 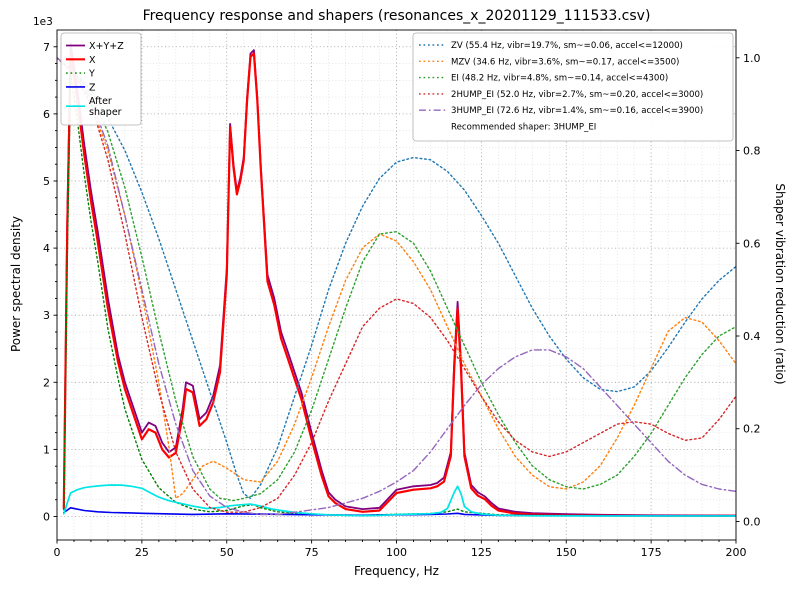 What do you see at coordinates (523, 128) in the screenshot?
I see `svg-text: Recommended shaper: 3HUMP_EI` at bounding box center [523, 128].